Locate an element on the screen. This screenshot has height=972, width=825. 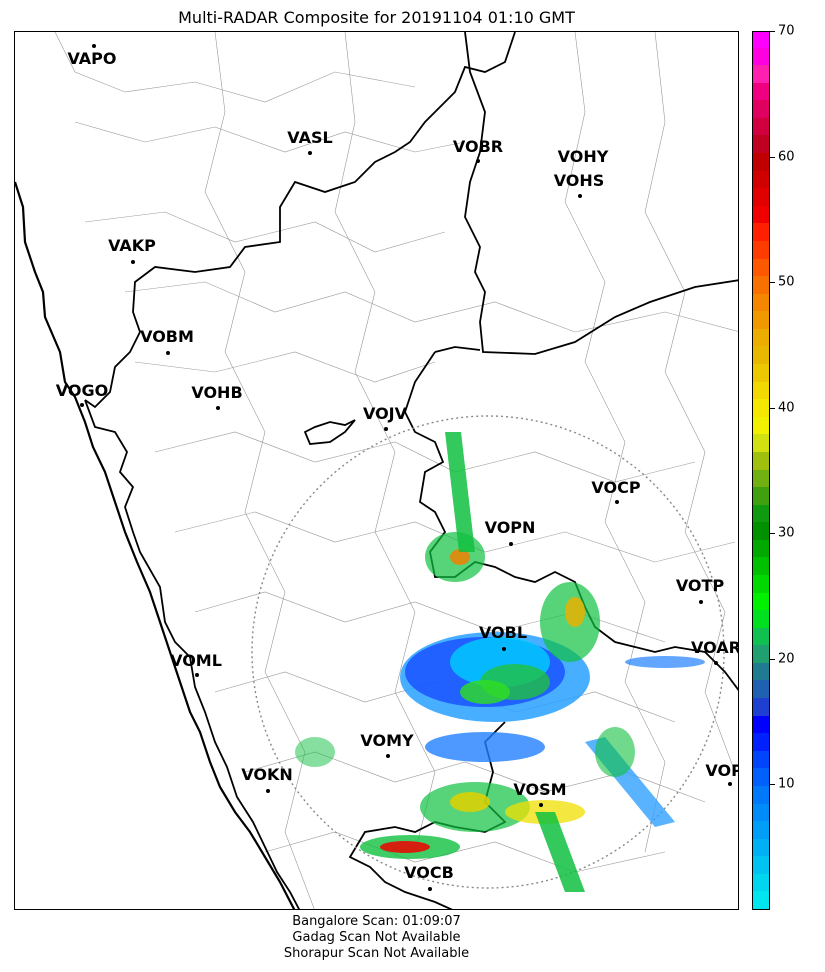
station-dot-VOHS is located at coordinates (580, 196).